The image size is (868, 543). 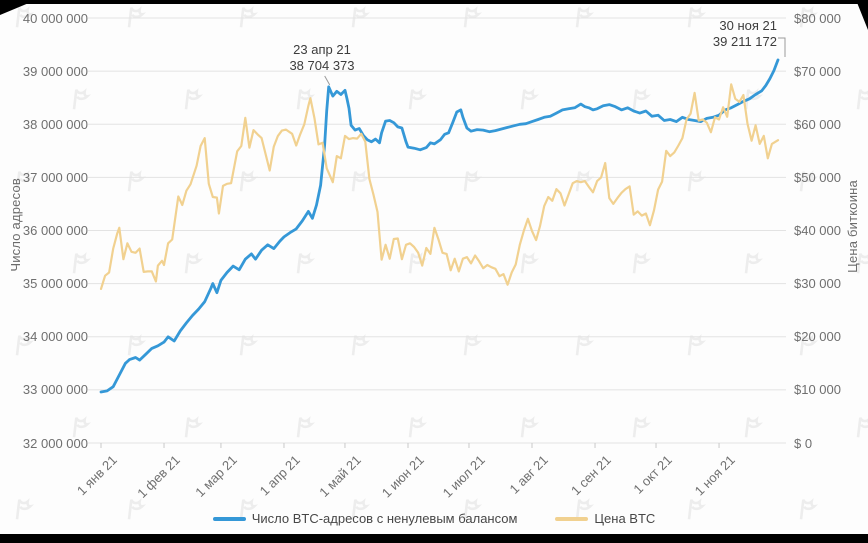 I want to click on y-left-tick-label: 37 000 000, so click(x=55, y=177).